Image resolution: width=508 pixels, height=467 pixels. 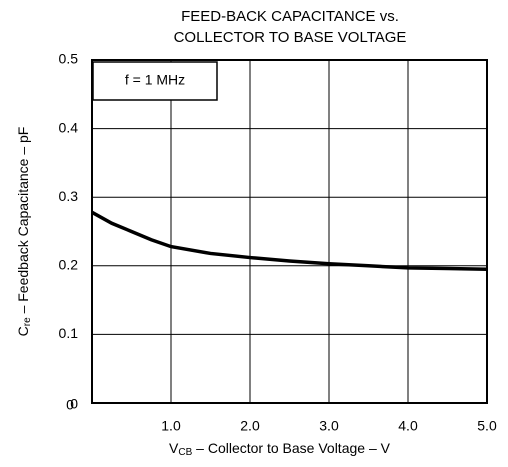 I want to click on chart-title: FEED-BACK CAPACITANCE vs., so click(x=290, y=16).